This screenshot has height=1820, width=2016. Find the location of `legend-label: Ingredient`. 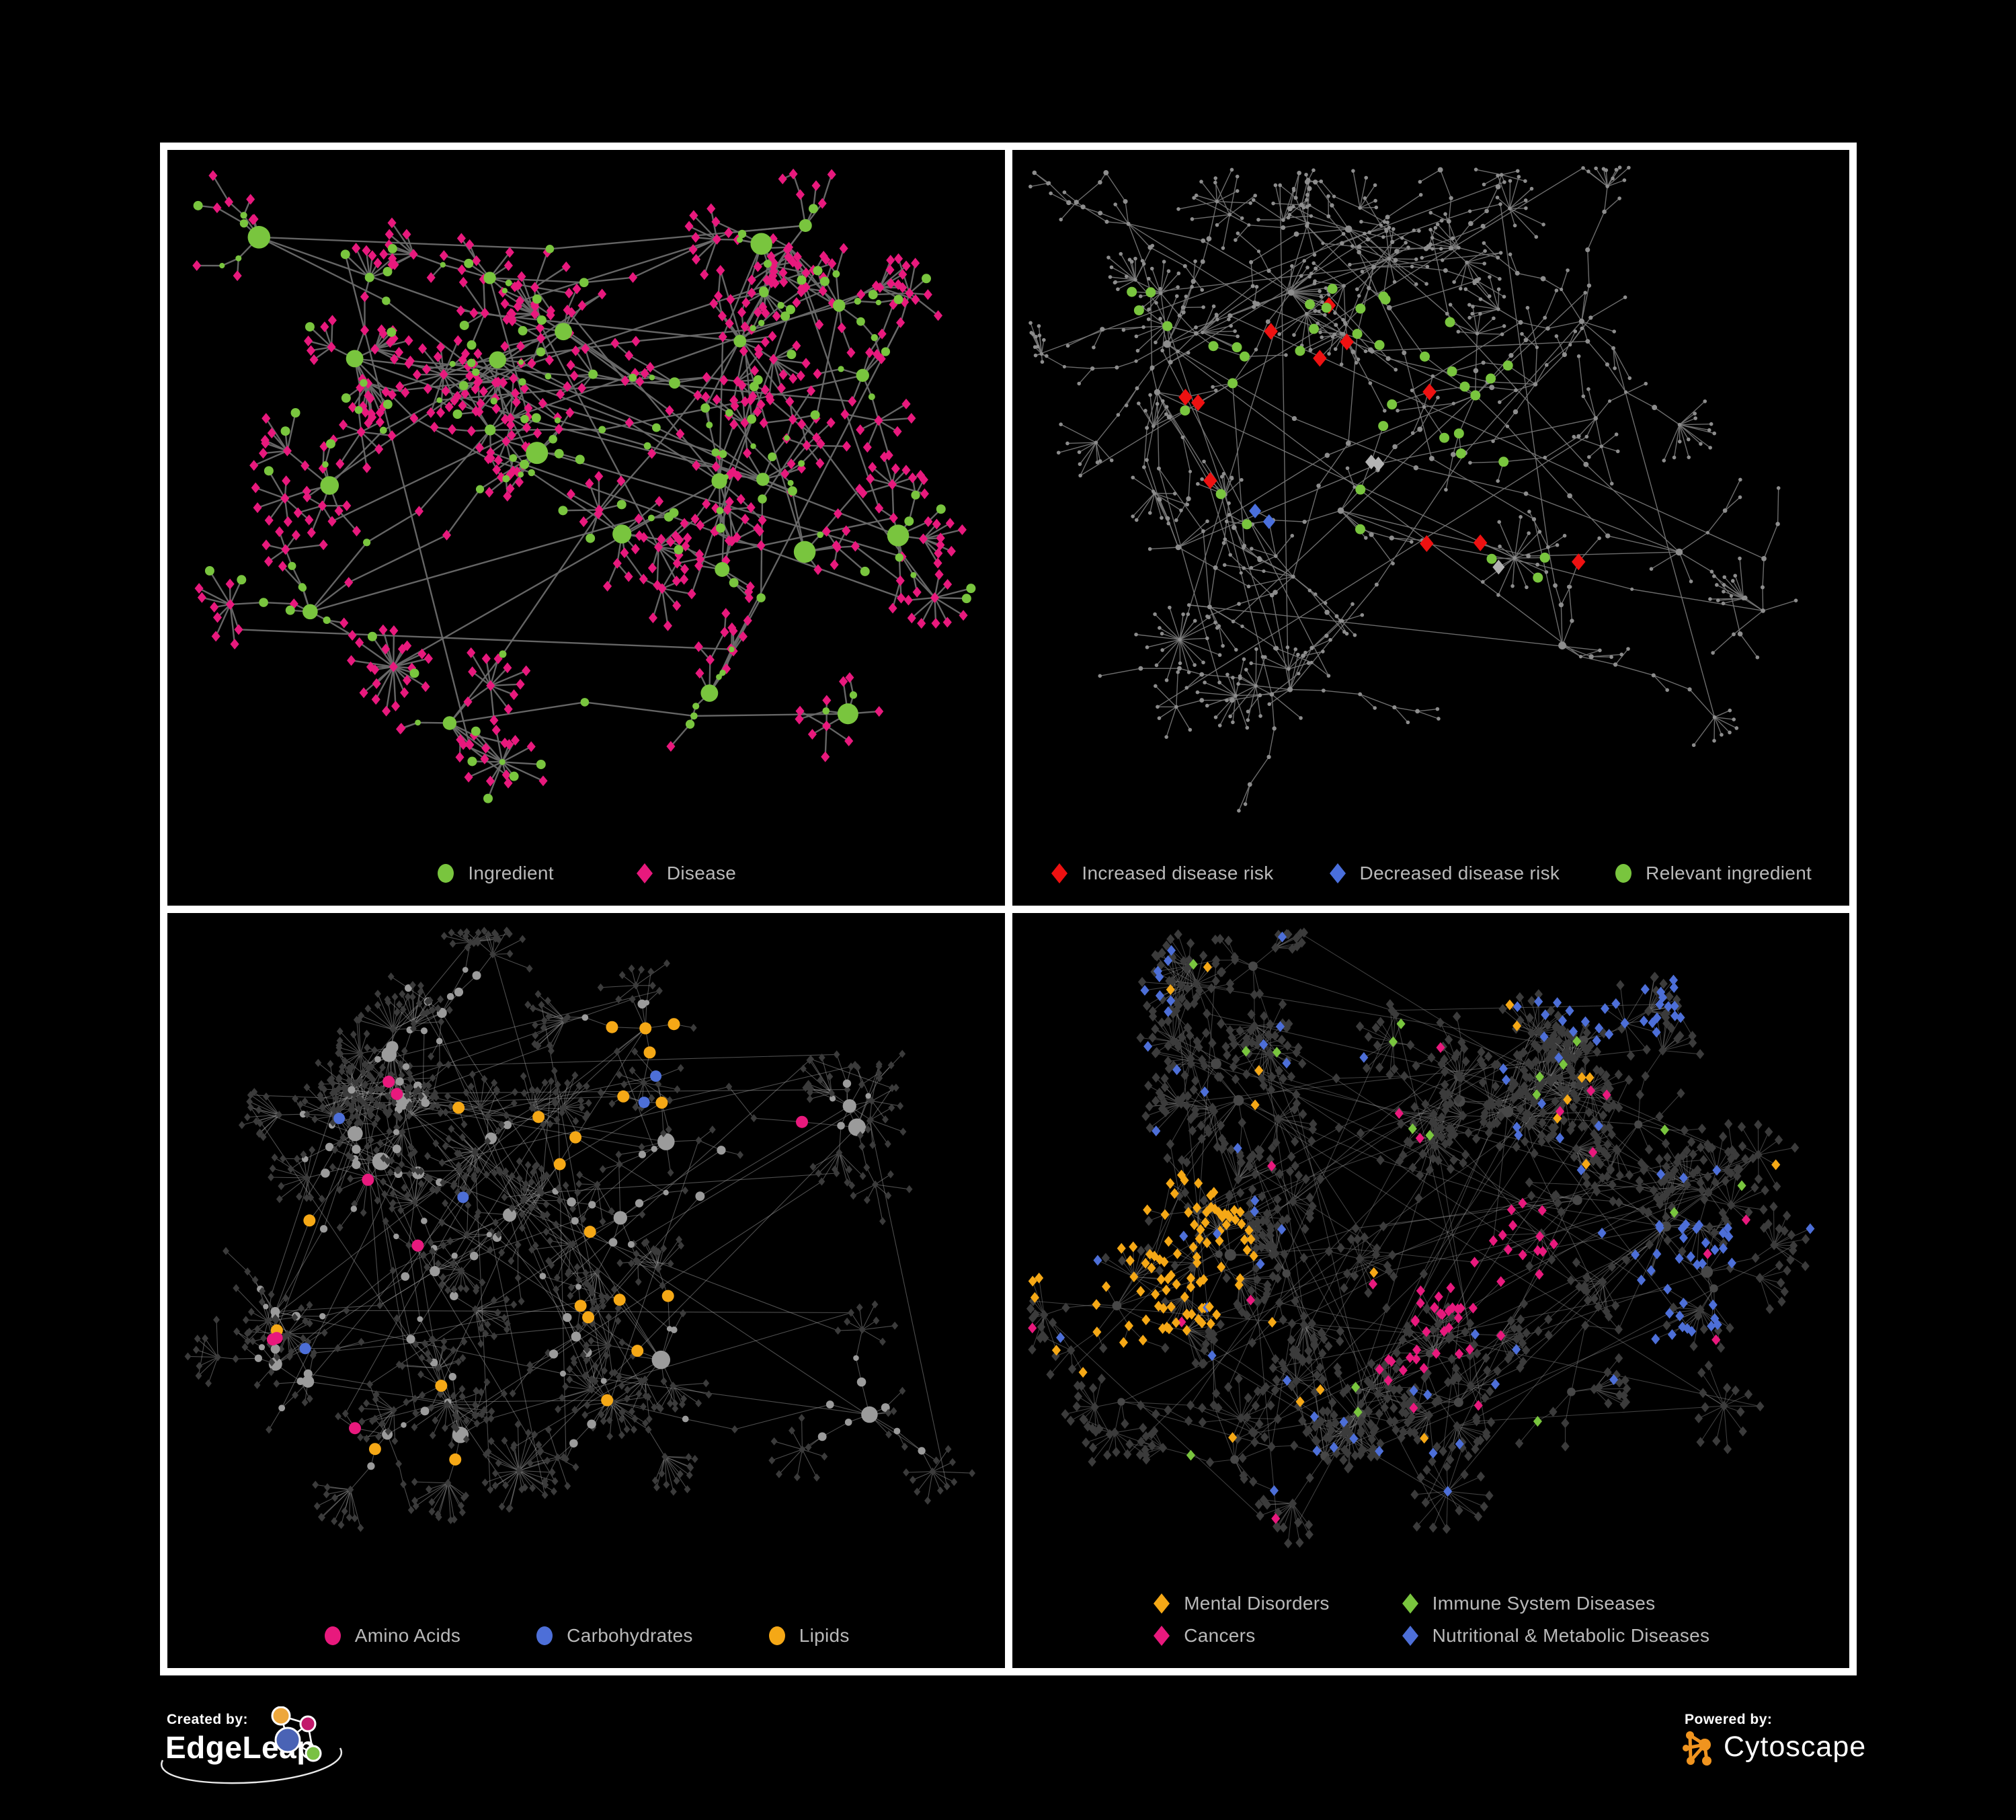

legend-label: Ingredient is located at coordinates (511, 872).